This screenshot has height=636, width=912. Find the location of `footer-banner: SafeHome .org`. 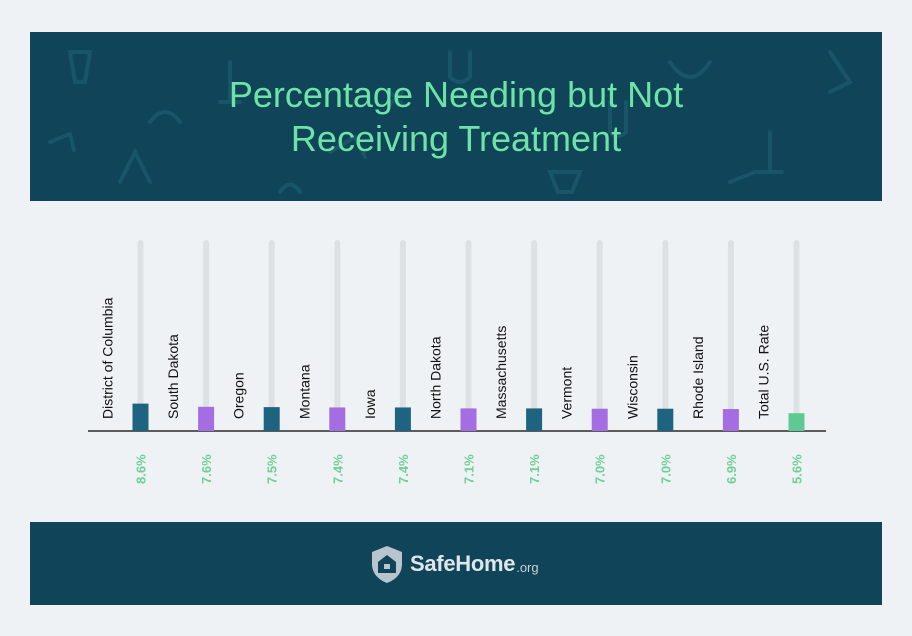

footer-banner: SafeHome .org is located at coordinates (456, 563).